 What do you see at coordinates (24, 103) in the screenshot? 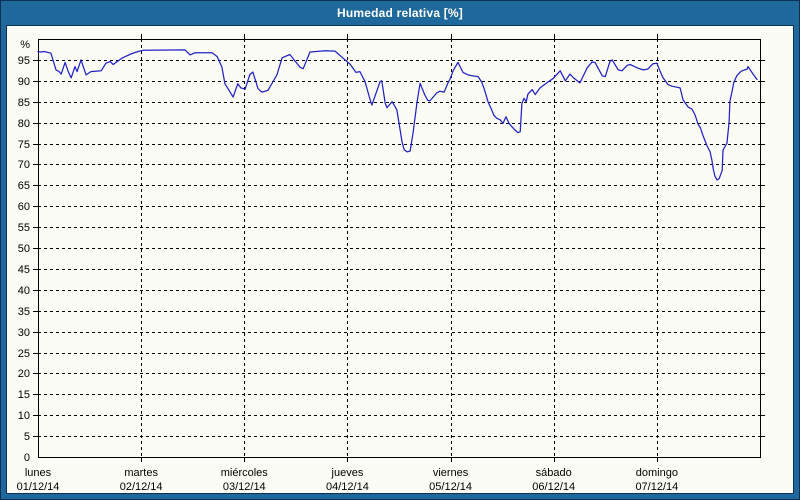
I see `y-tick-label: 85` at bounding box center [24, 103].